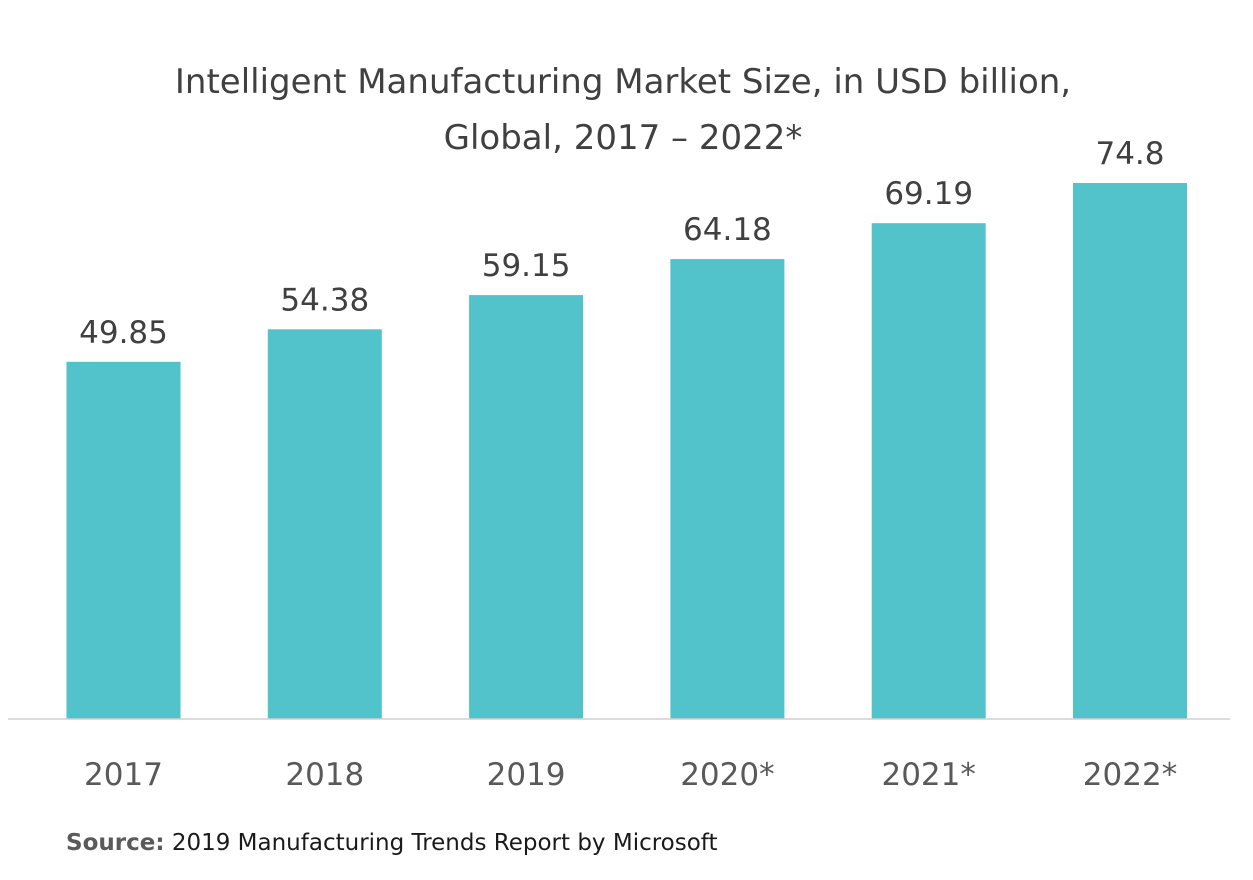 This screenshot has height=880, width=1253. What do you see at coordinates (324, 300) in the screenshot?
I see `data-label-2018: 54.38` at bounding box center [324, 300].